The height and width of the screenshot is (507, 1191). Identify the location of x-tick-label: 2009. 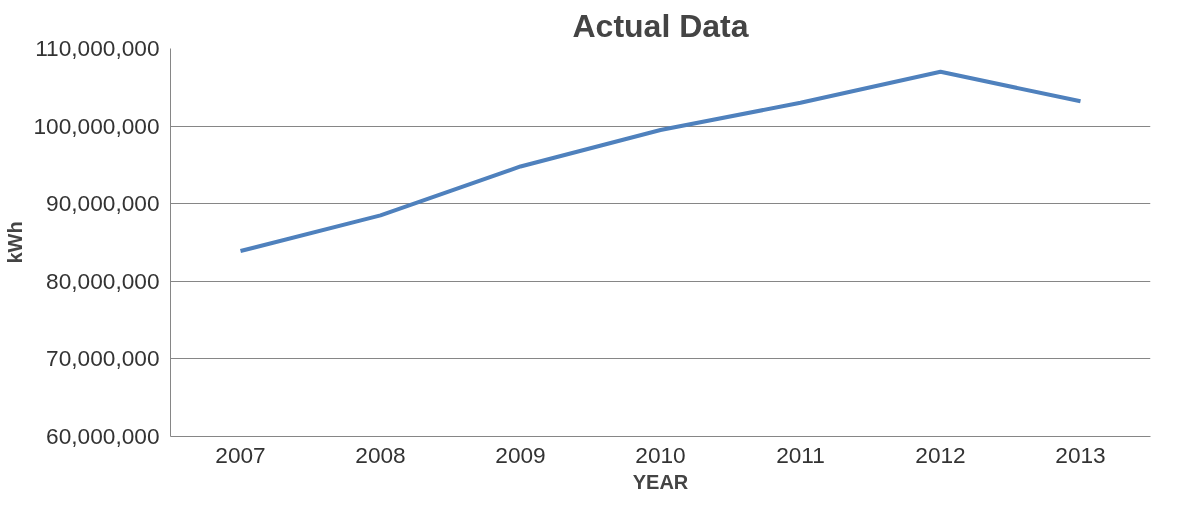
(520, 454).